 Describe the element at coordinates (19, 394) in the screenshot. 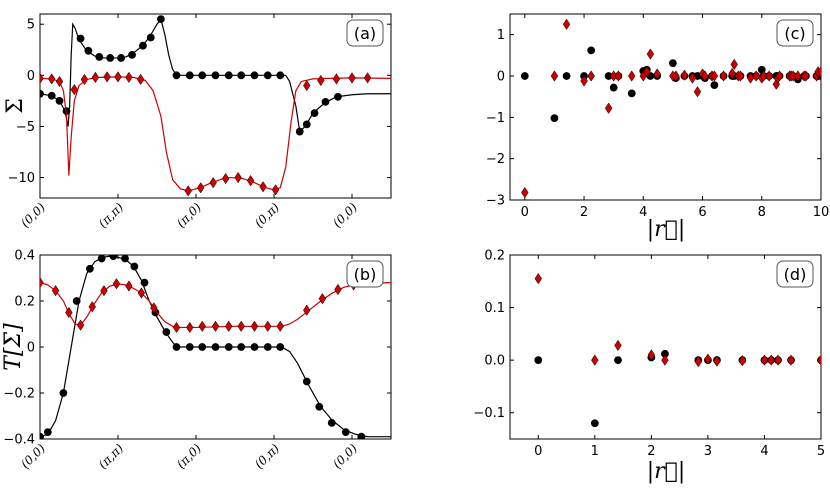

I see `y-tick-label: −0.2` at that location.